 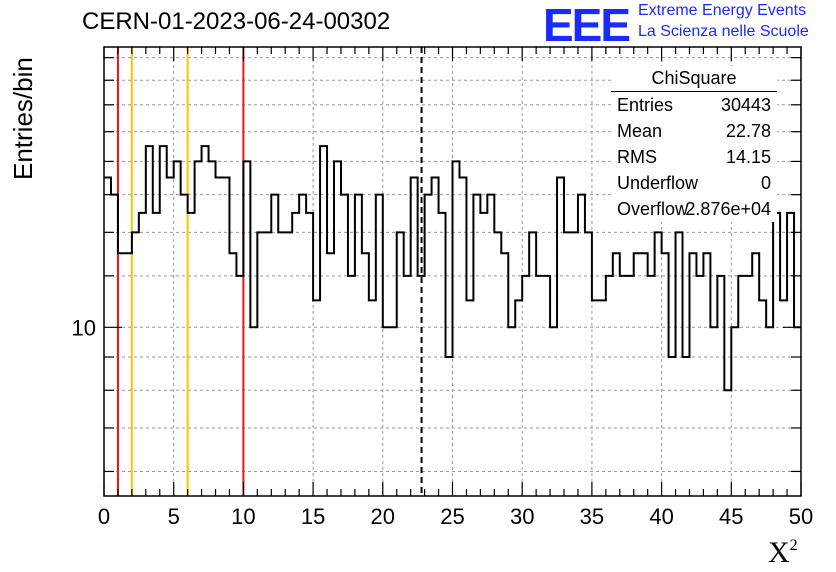 What do you see at coordinates (748, 131) in the screenshot?
I see `stats-value: 22.78` at bounding box center [748, 131].